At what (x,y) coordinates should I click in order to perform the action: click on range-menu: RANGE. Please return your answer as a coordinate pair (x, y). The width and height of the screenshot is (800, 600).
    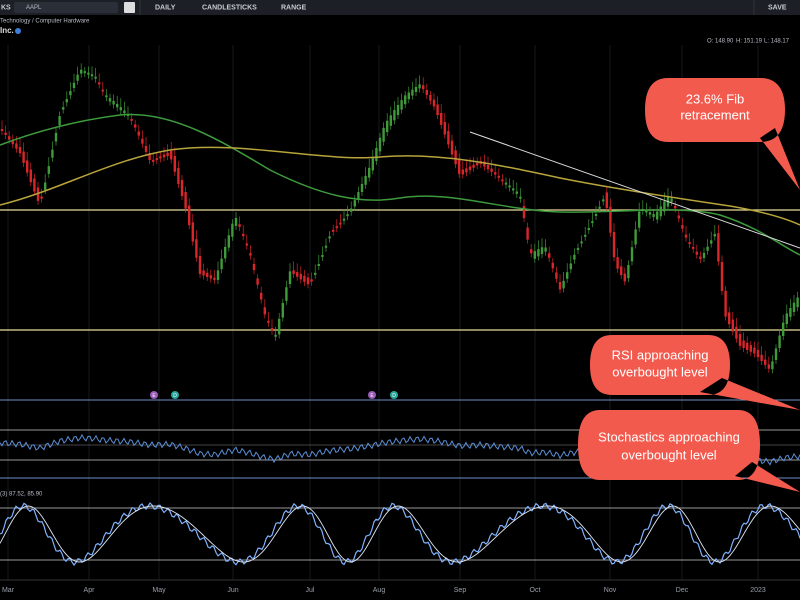
    Looking at the image, I should click on (294, 7).